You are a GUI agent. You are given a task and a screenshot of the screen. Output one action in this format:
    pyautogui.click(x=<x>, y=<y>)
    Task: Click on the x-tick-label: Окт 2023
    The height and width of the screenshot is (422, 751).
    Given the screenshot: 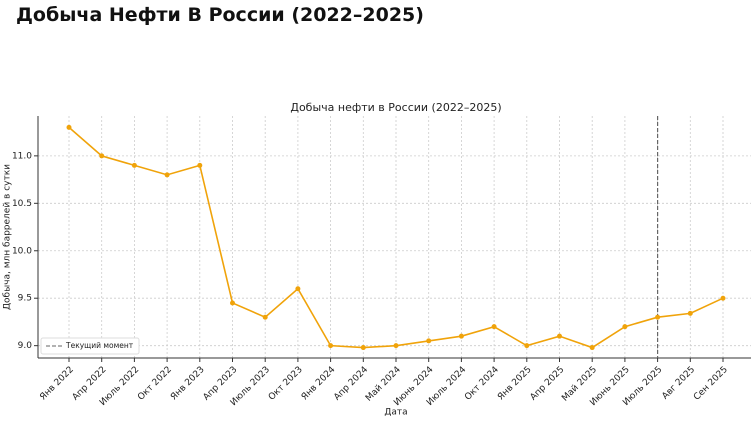 What is the action you would take?
    pyautogui.click(x=286, y=384)
    